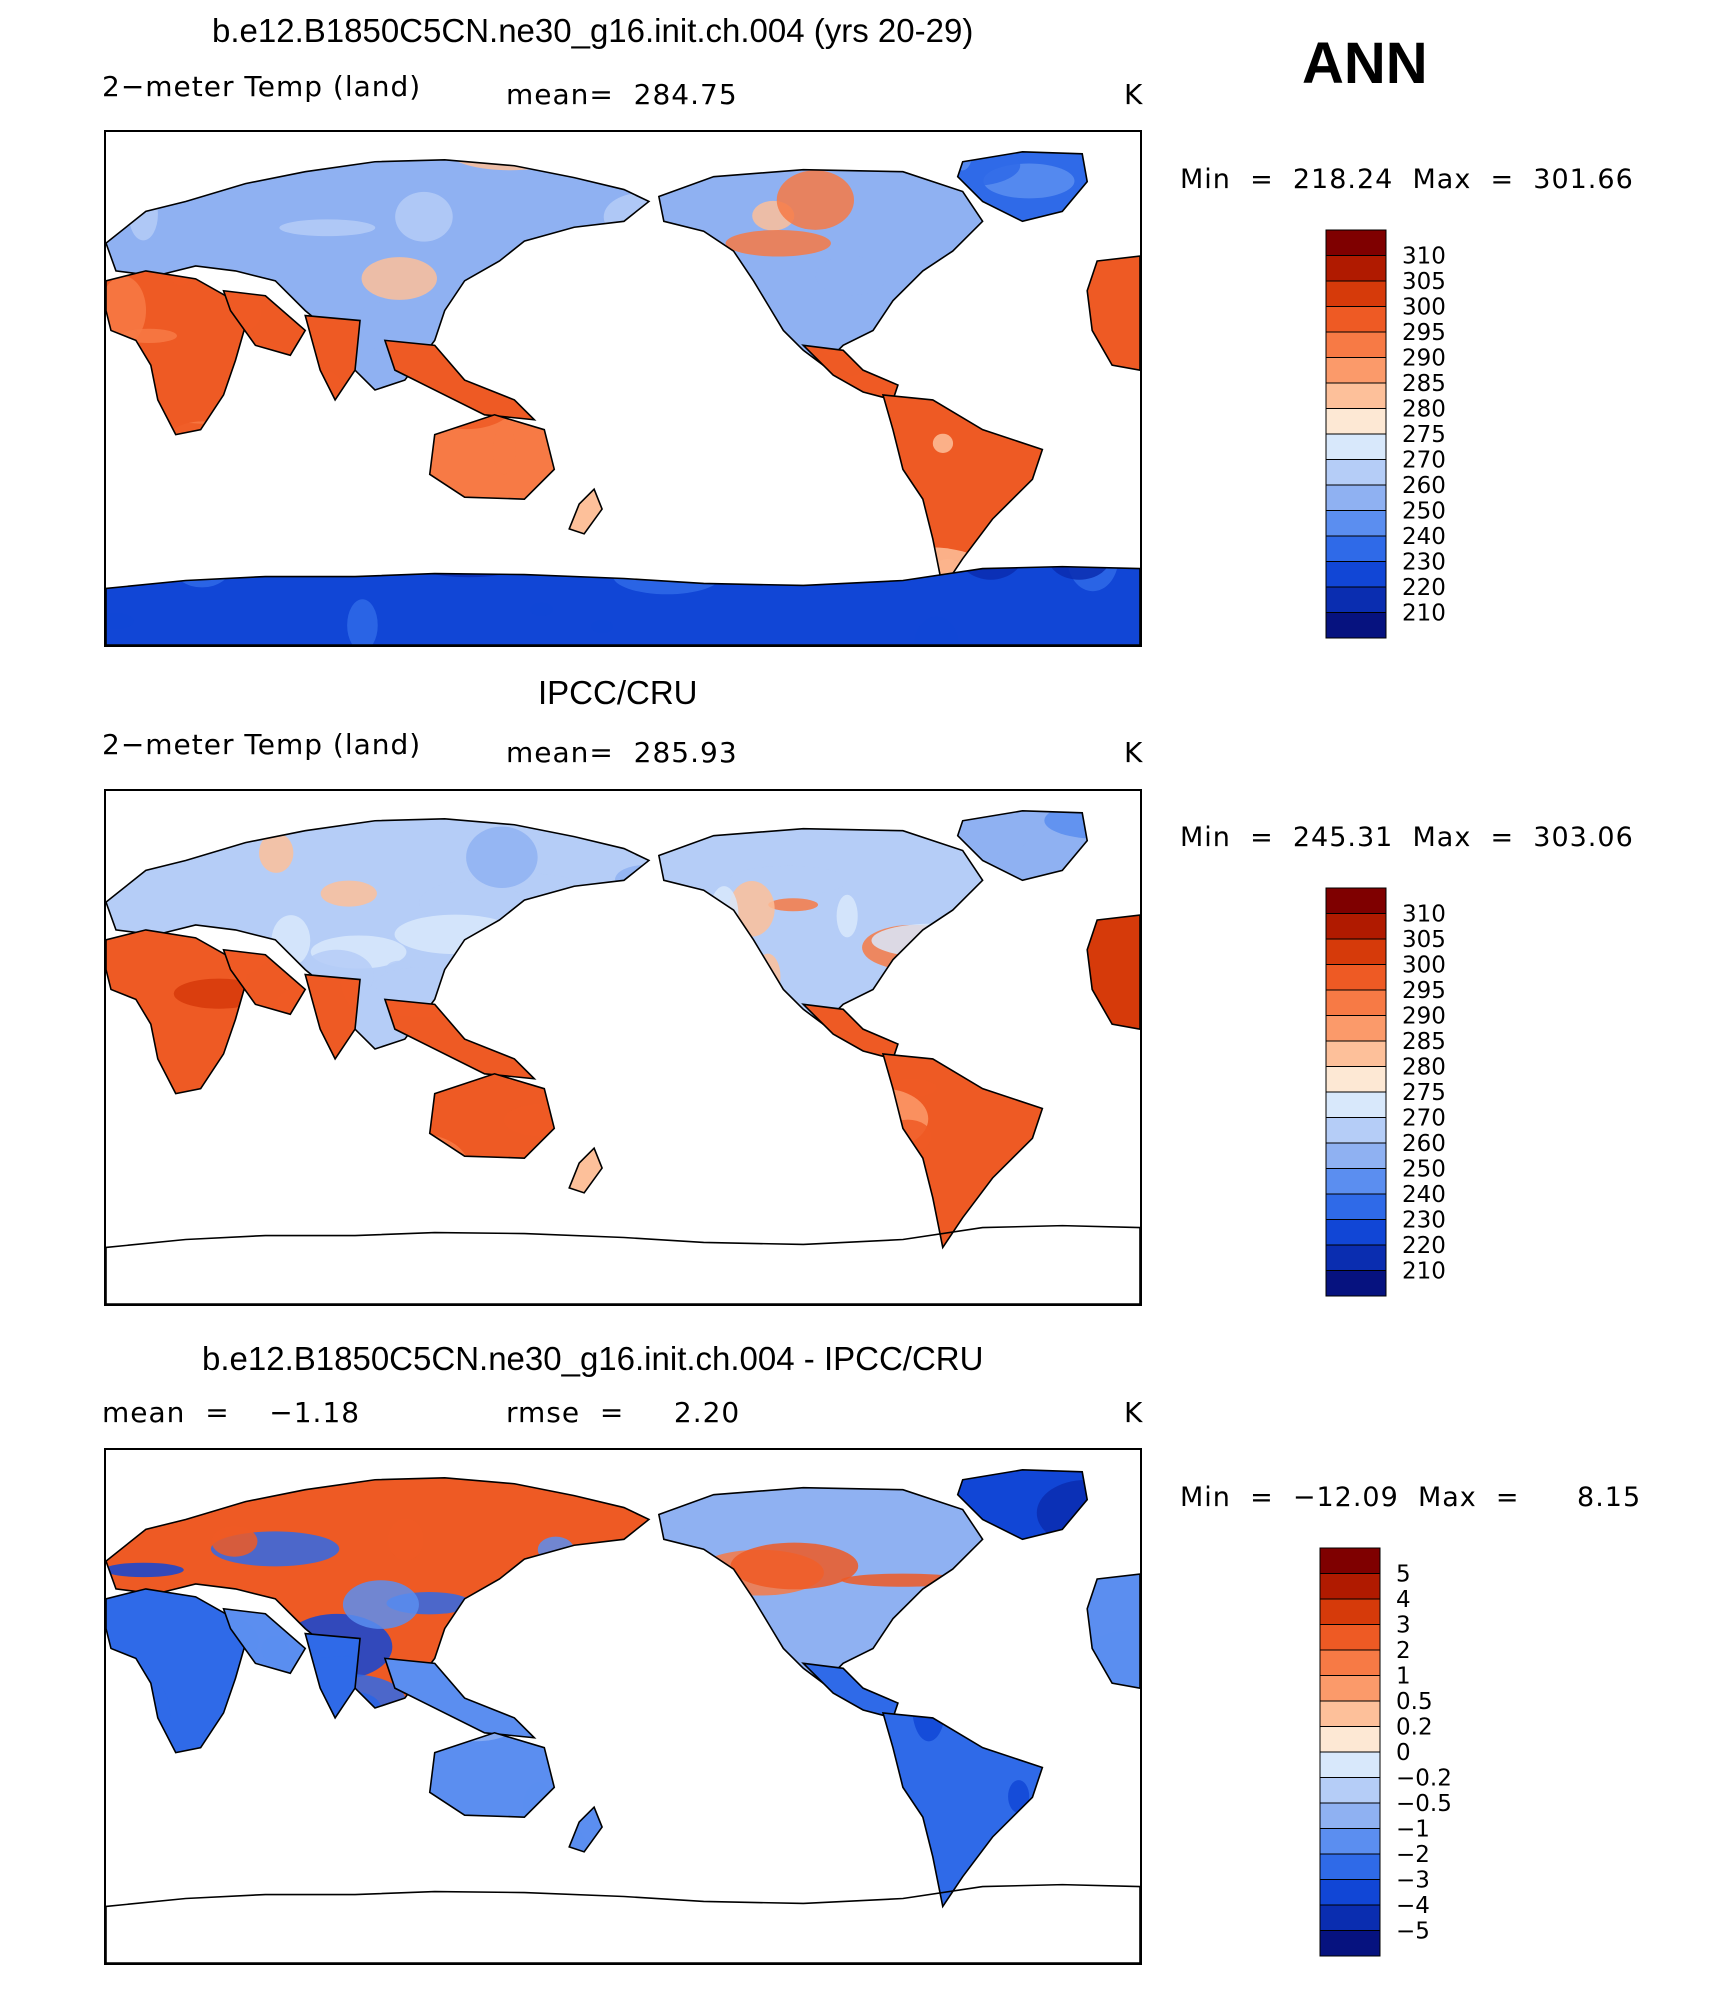 Image resolution: width=1710 pixels, height=1991 pixels. Describe the element at coordinates (1424, 435) in the screenshot. I see `colorbar-tick-label: 275` at that location.